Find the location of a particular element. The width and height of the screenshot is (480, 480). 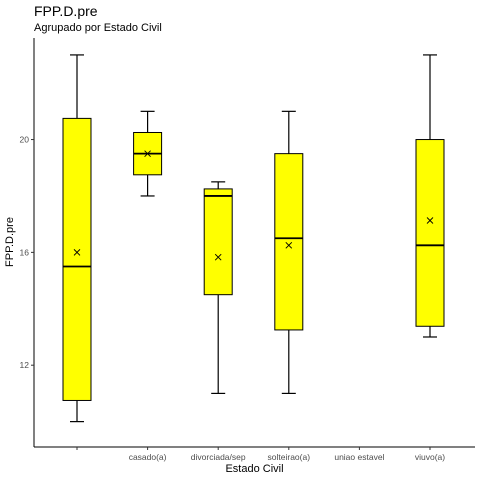

x-tick-label: viuvo(a) is located at coordinates (430, 457).